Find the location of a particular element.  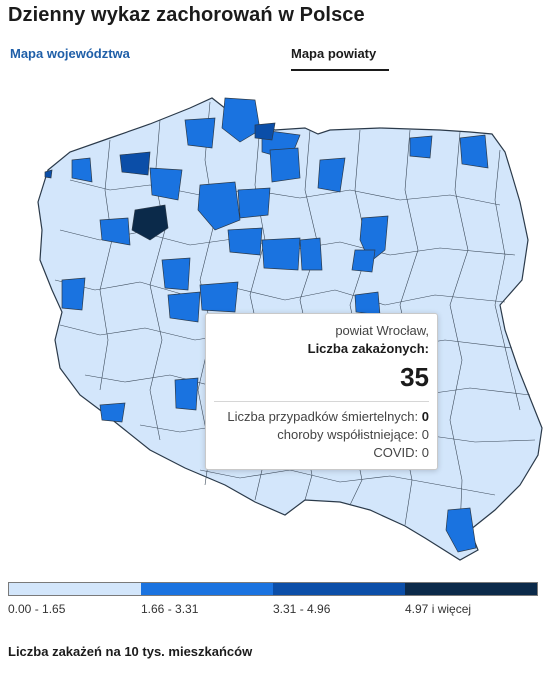

page-title: Dzienny wykaz zachorowań w Polsce is located at coordinates (186, 15).